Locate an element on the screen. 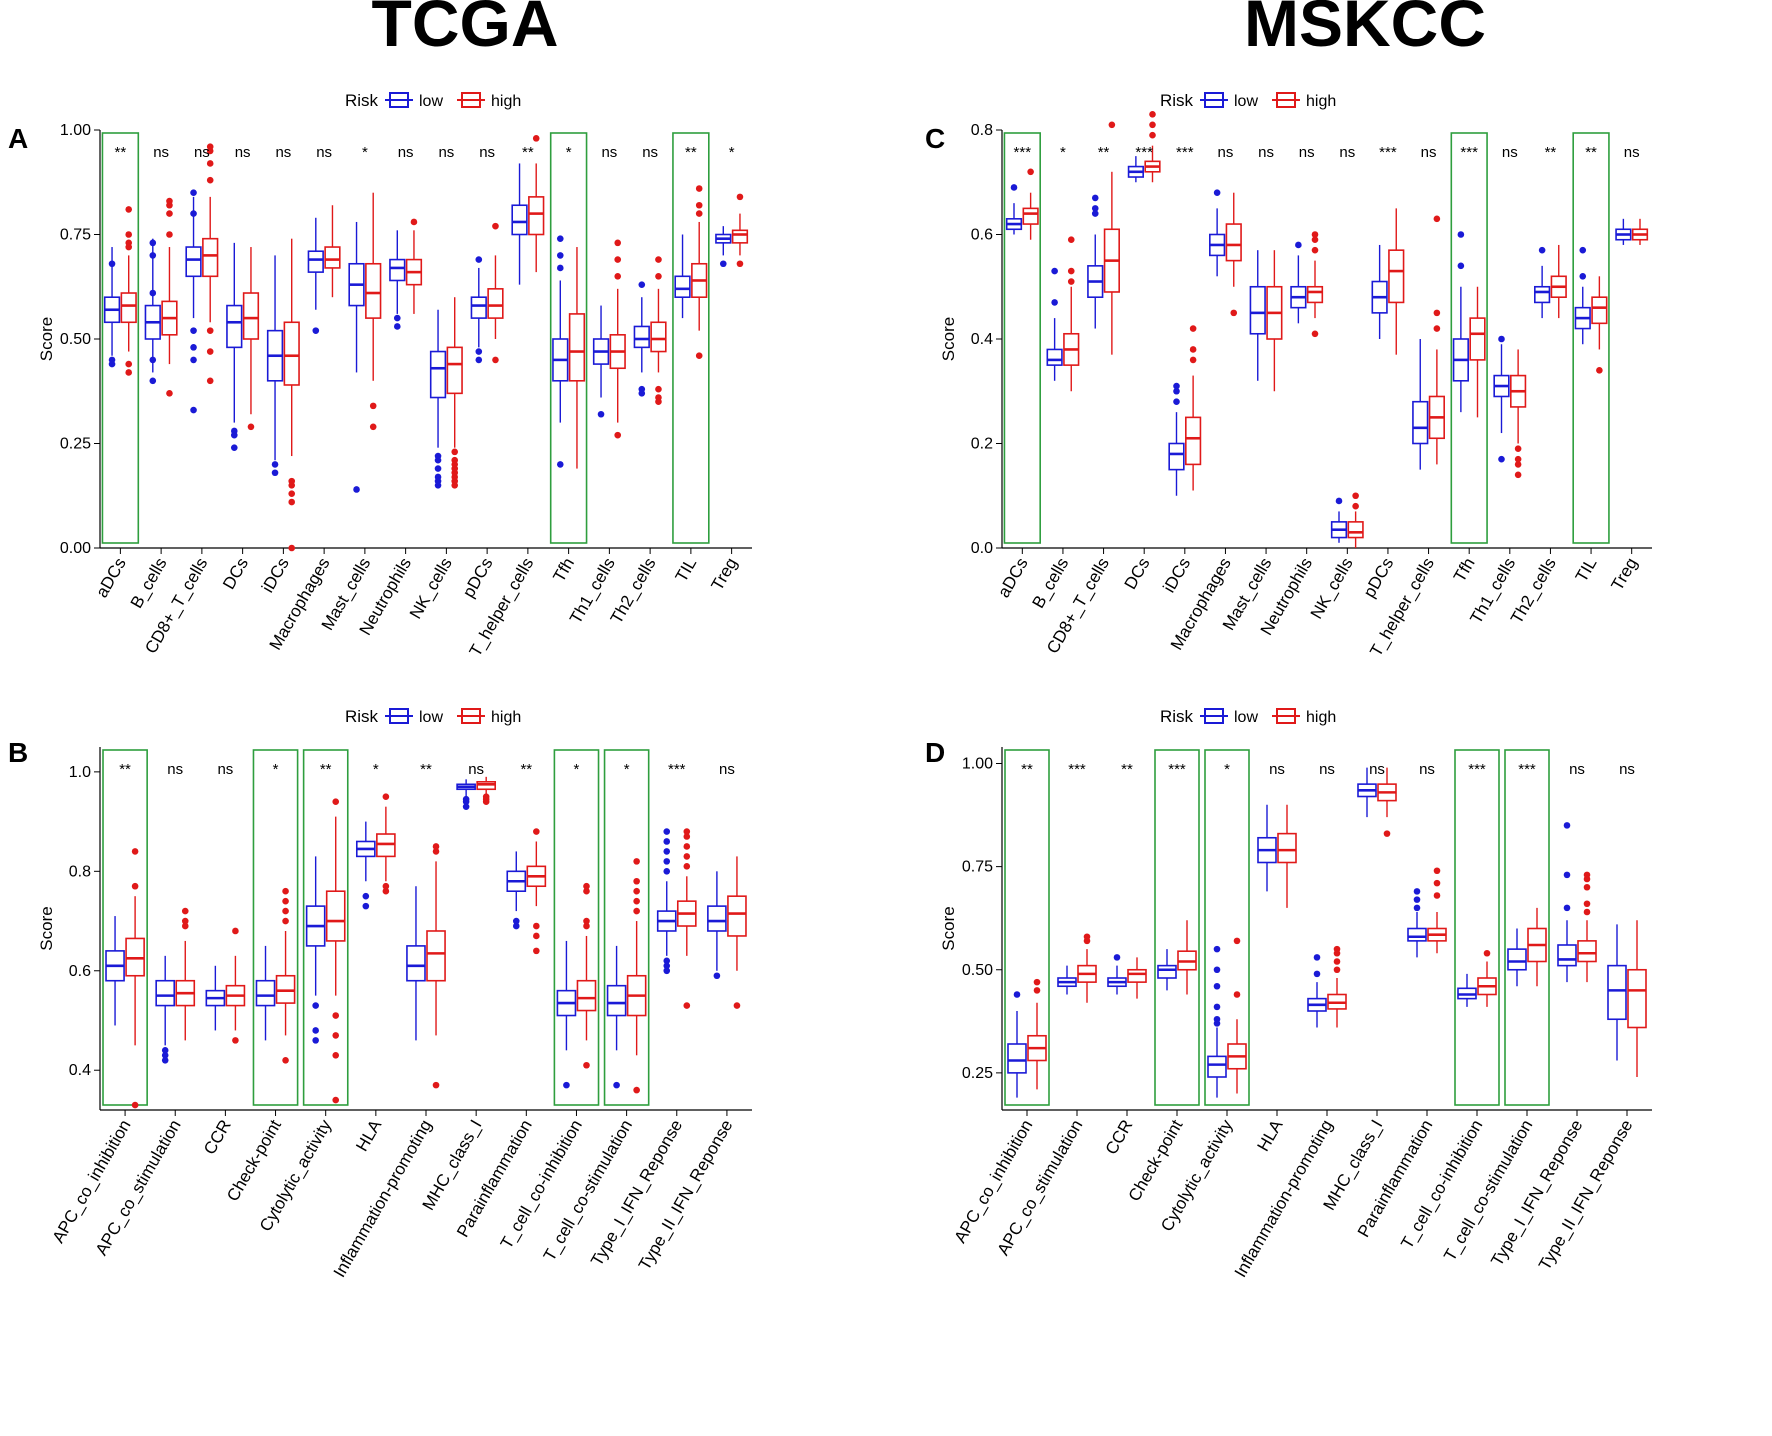 This screenshot has height=1436, width=1772. legend: Risk low high is located at coordinates (433, 716).